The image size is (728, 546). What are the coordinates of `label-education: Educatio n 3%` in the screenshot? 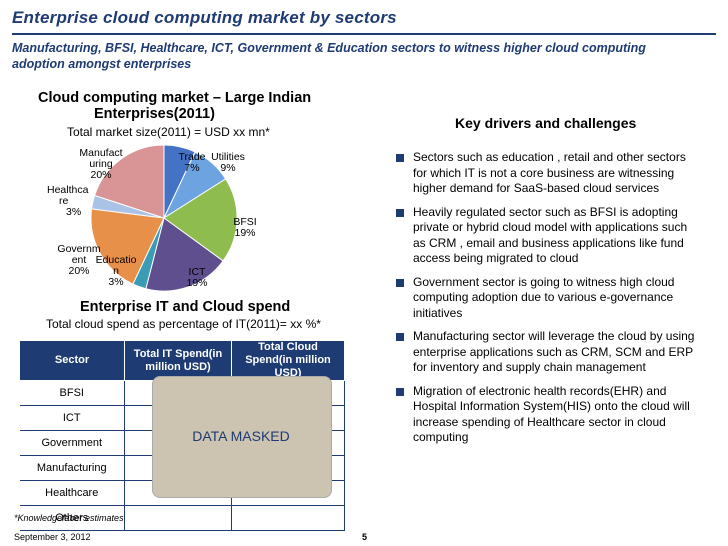 It's located at (116, 271).